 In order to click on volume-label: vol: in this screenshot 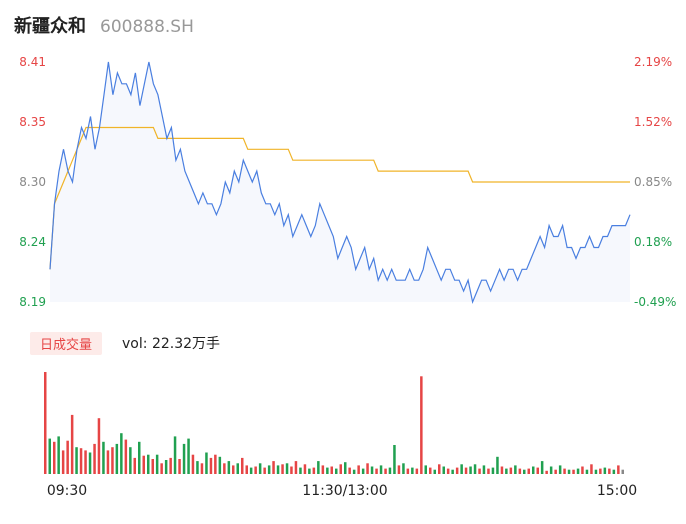, I will do `click(135, 344)`.